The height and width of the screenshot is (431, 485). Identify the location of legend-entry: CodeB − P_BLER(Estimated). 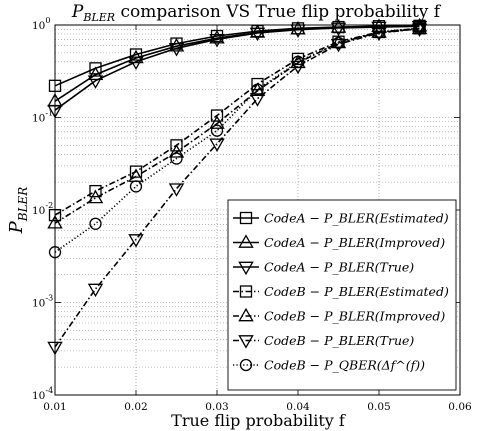
(341, 291).